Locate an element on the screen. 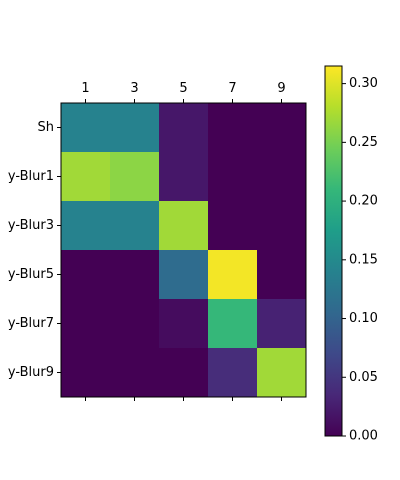 This screenshot has height=480, width=400. colorbar-tick-label: 0.15 is located at coordinates (363, 259).